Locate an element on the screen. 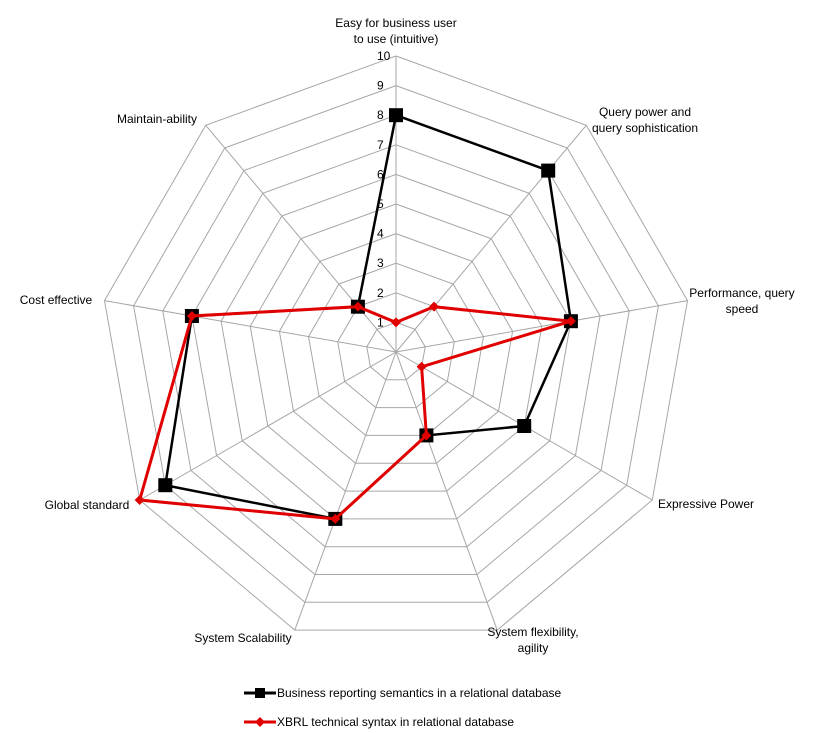  axis-label-line: Expressive Power is located at coordinates (706, 504).